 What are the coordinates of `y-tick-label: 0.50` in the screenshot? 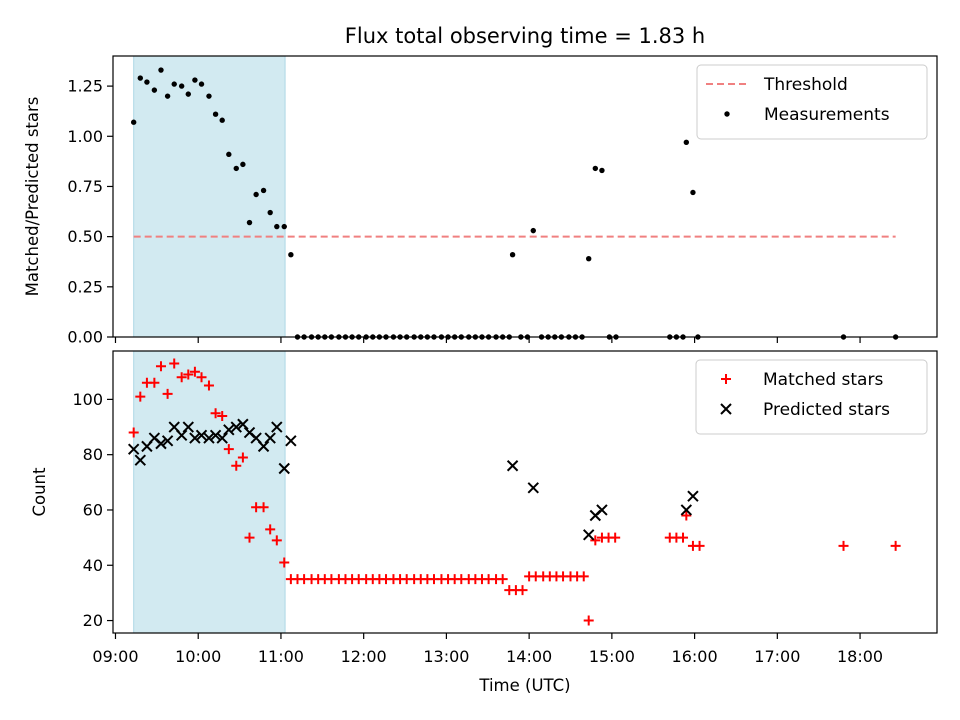 It's located at (85, 236).